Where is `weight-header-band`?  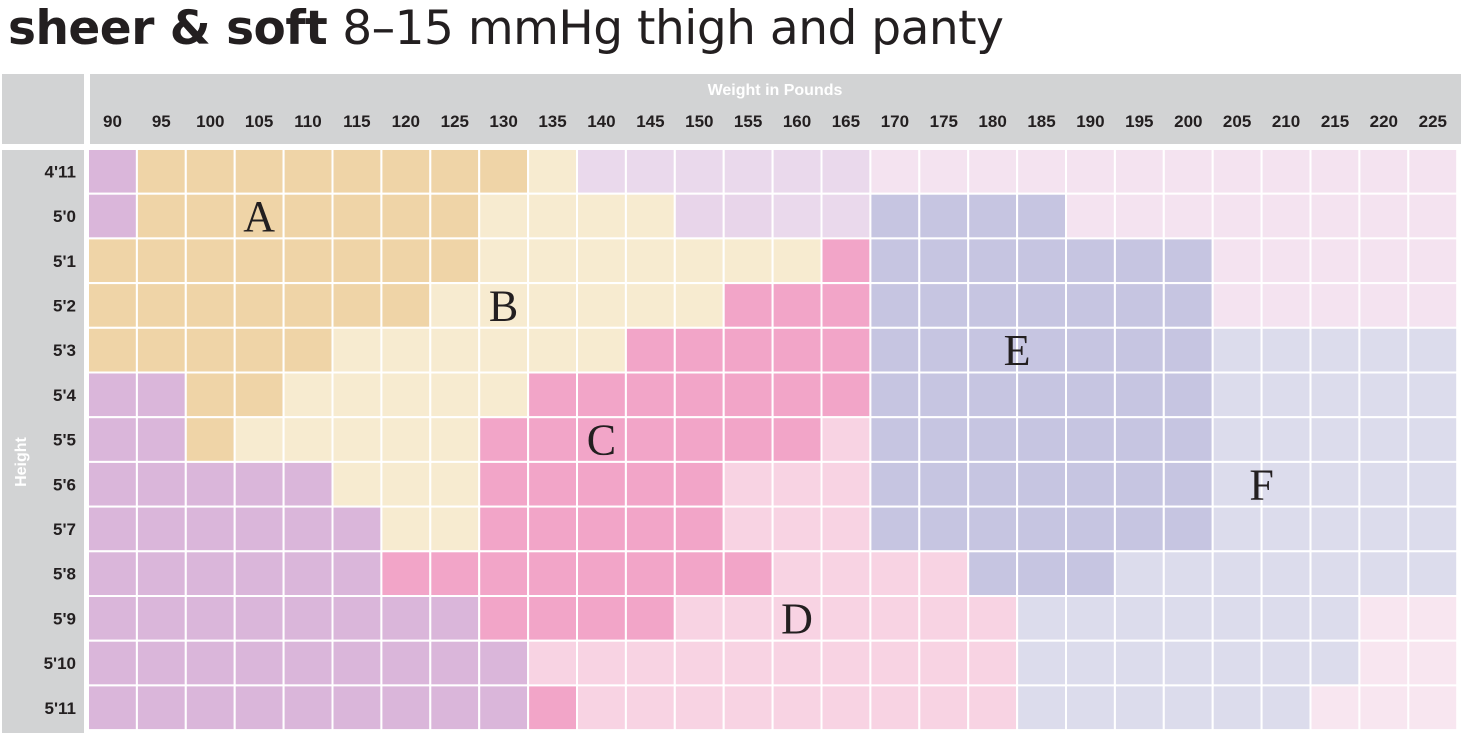 weight-header-band is located at coordinates (775, 109).